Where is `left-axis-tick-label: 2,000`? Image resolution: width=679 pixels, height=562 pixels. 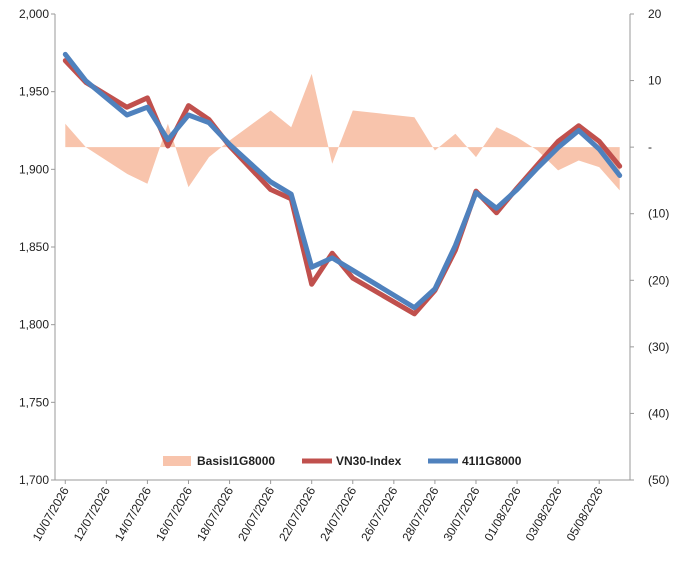
left-axis-tick-label: 2,000 is located at coordinates (34, 14).